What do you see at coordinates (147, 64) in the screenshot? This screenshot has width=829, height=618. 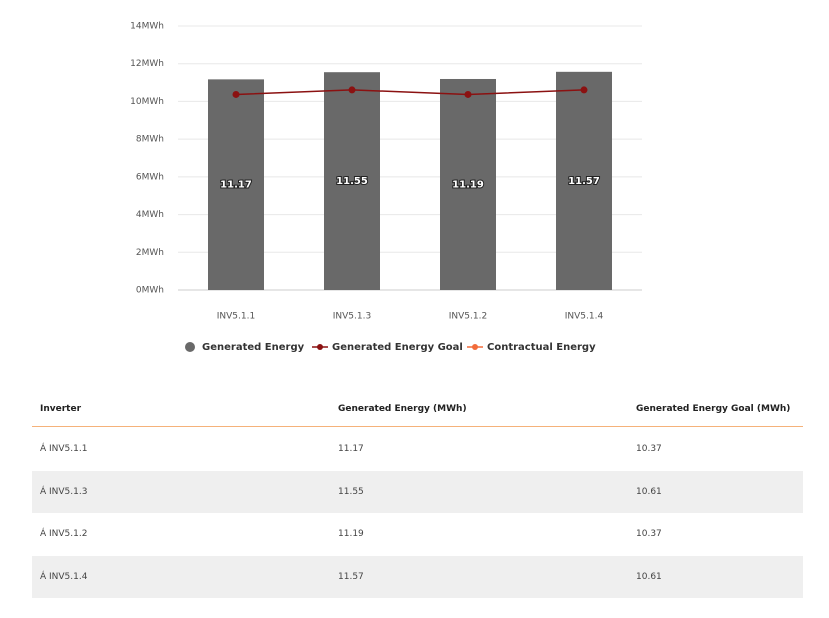 I see `y-tick-label: 12MWh` at bounding box center [147, 64].